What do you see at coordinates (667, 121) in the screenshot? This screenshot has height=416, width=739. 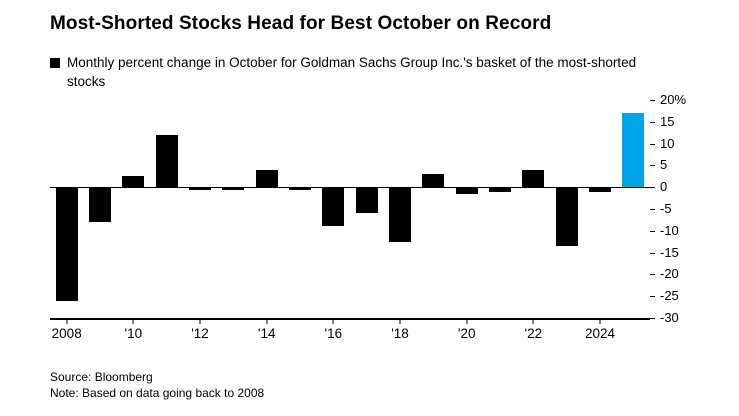 I see `y-axis-label: 15` at bounding box center [667, 121].